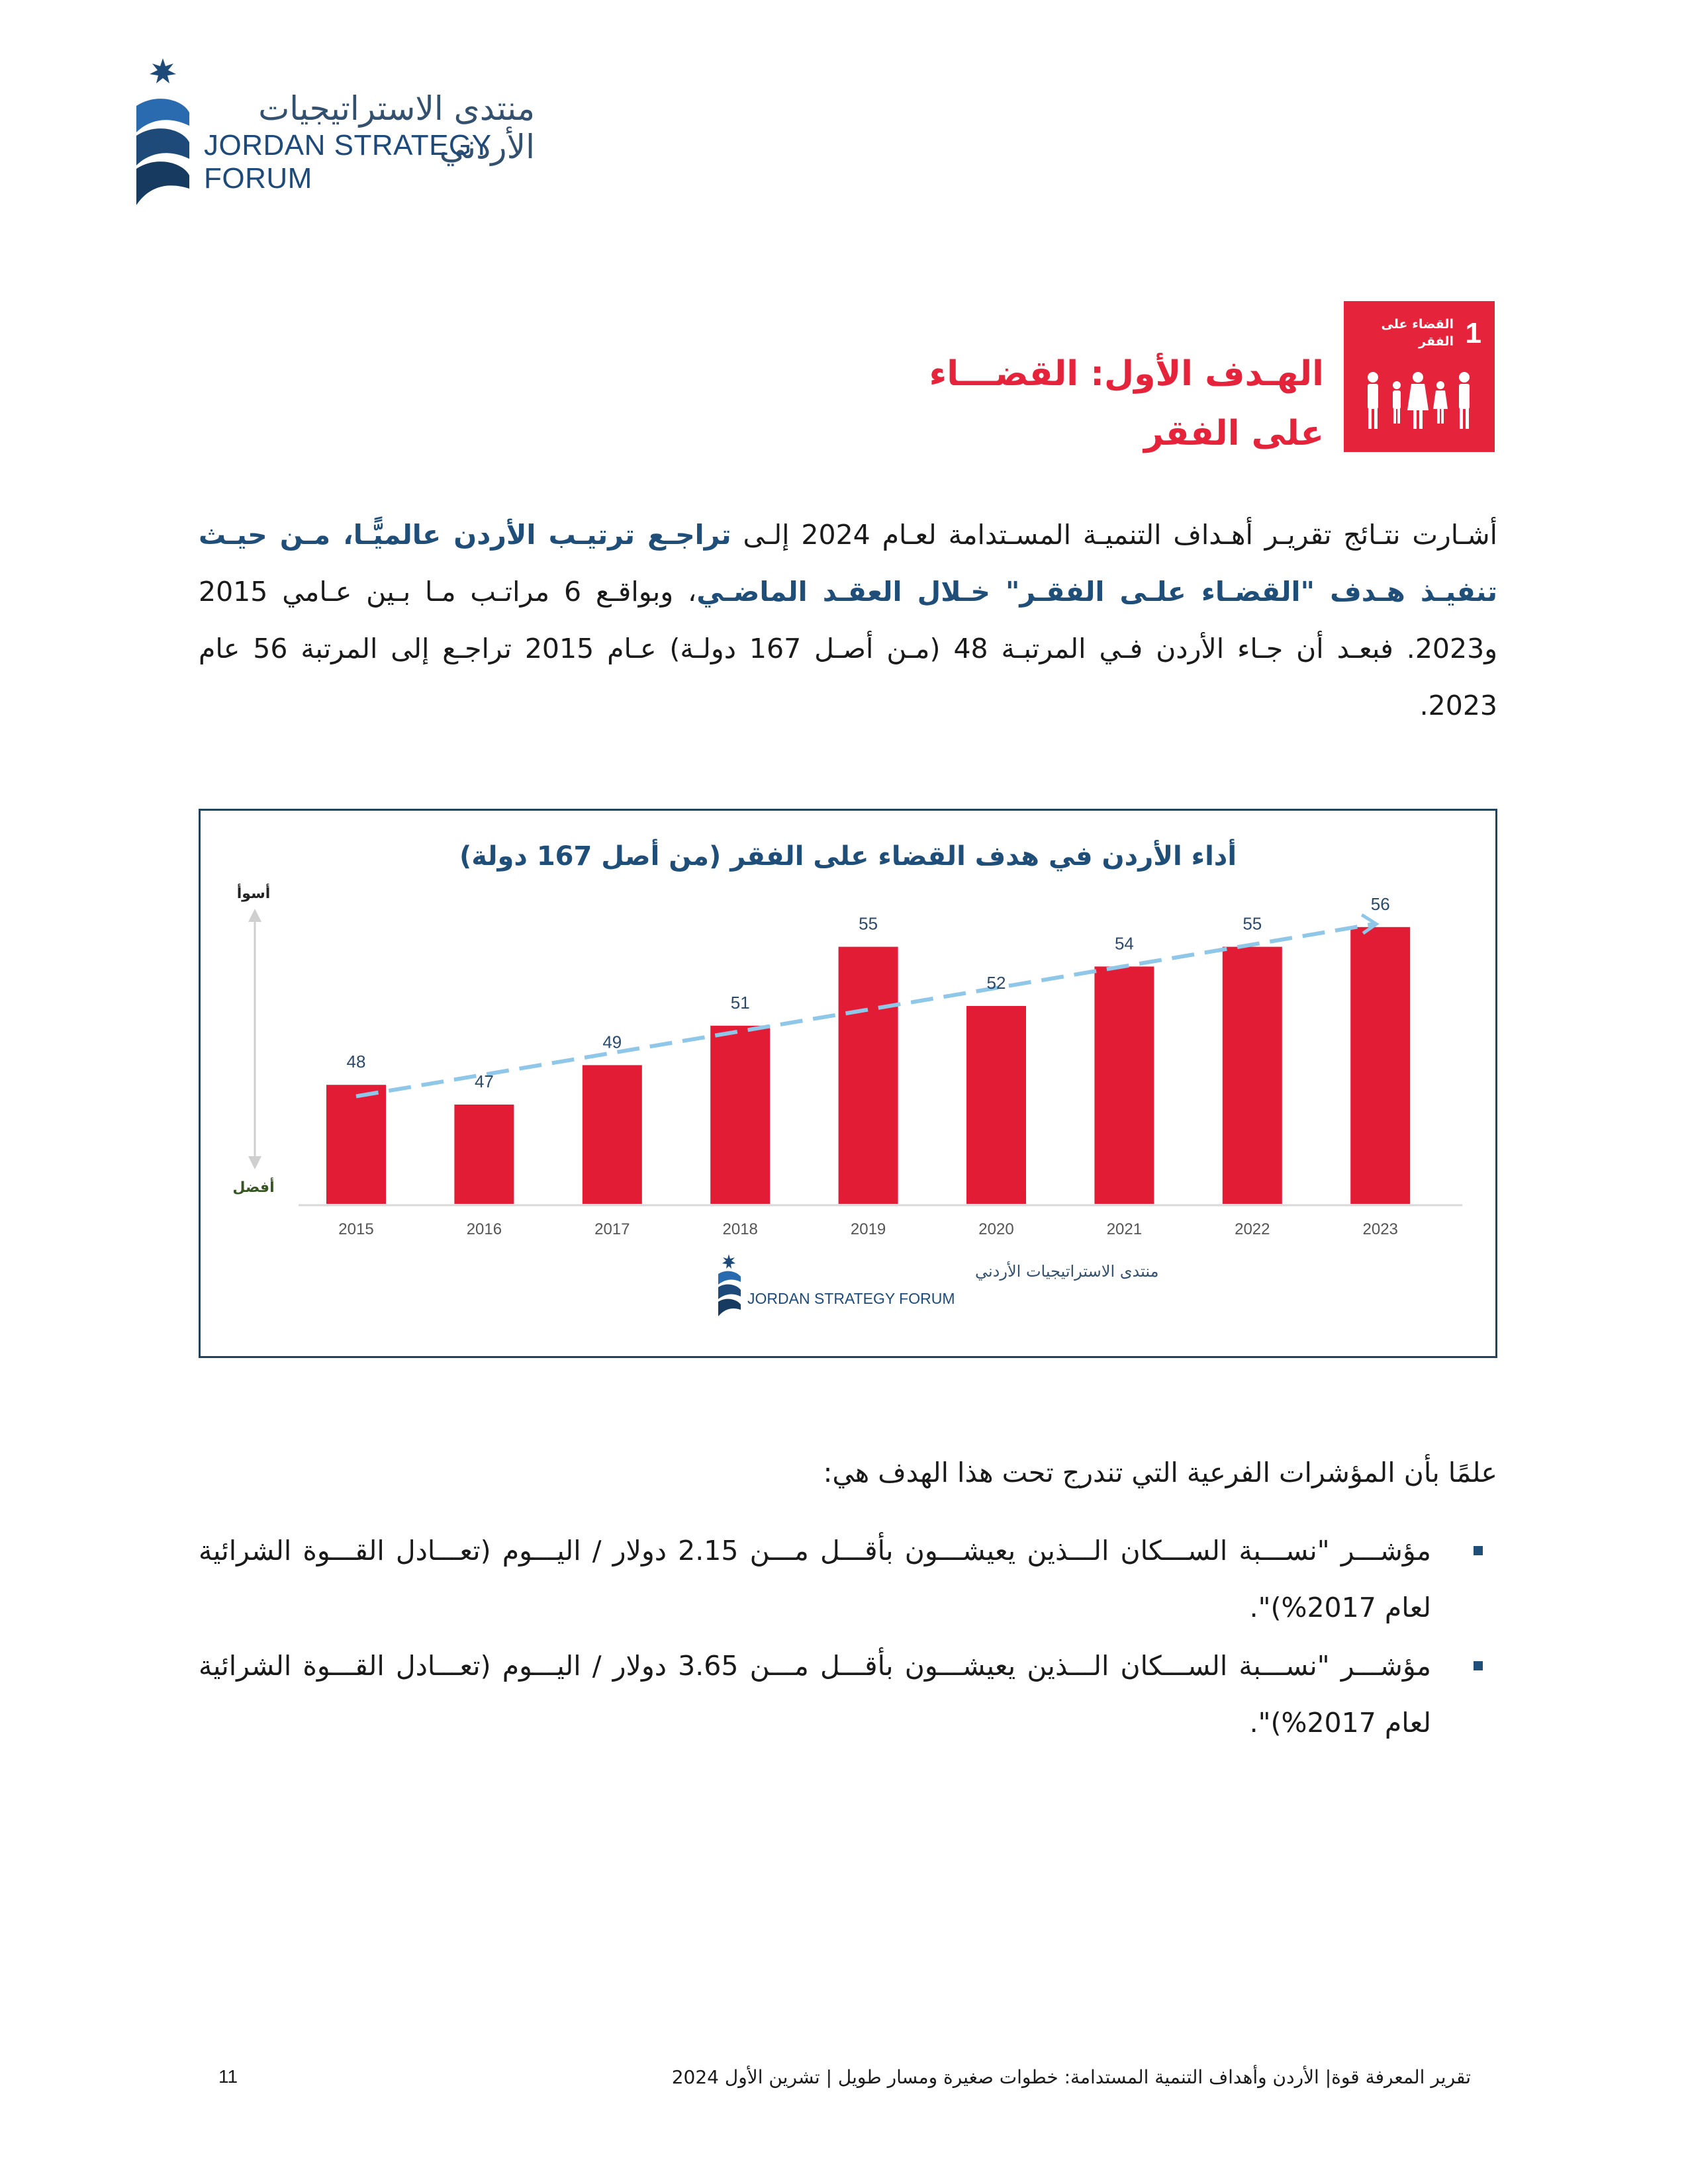 The image size is (1688, 2184). What do you see at coordinates (869, 1229) in the screenshot?
I see `x-tick-2019: 2019` at bounding box center [869, 1229].